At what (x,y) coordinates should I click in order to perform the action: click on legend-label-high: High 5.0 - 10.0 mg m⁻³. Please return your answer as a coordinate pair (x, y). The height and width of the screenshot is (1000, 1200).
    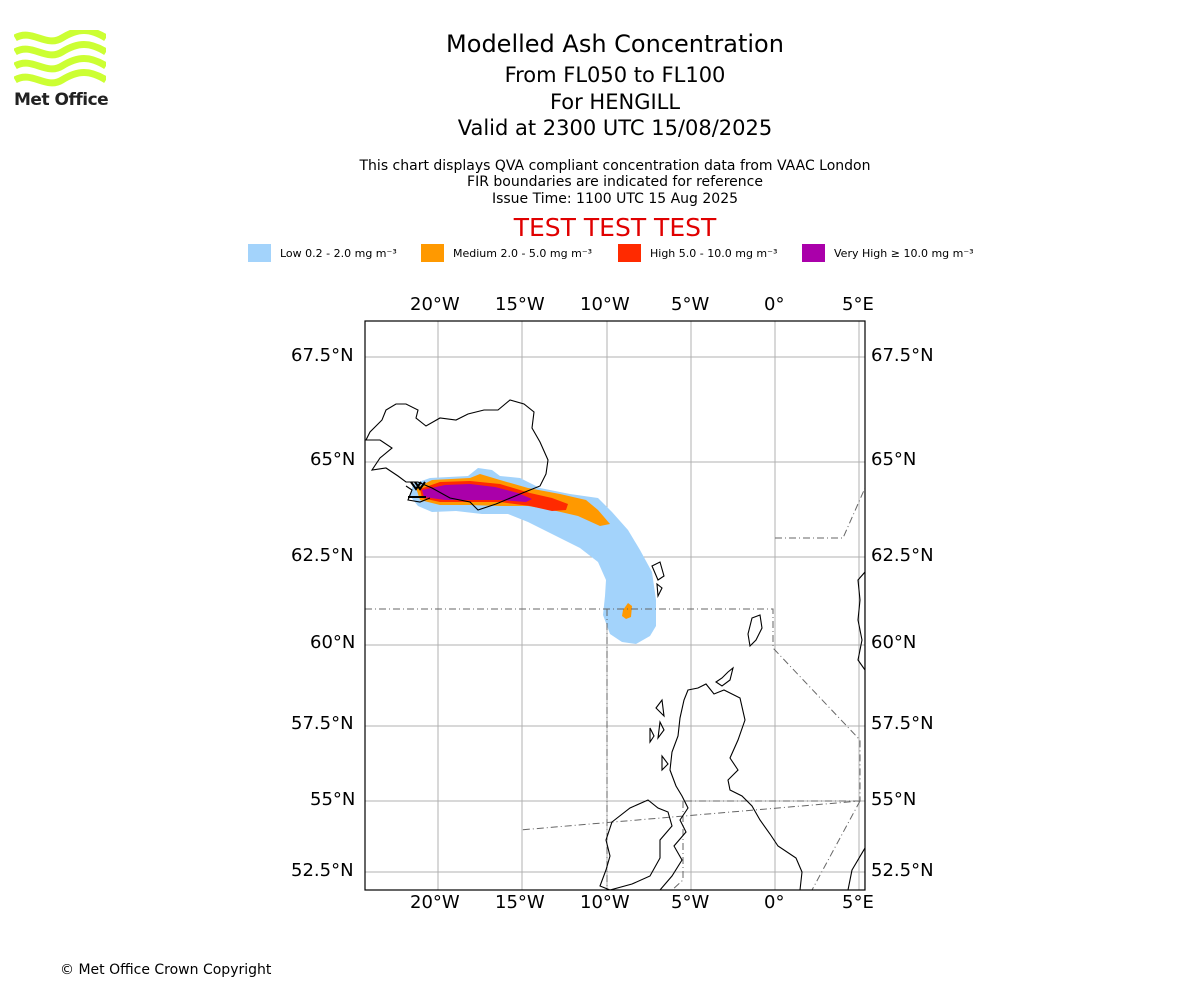
    Looking at the image, I should click on (714, 253).